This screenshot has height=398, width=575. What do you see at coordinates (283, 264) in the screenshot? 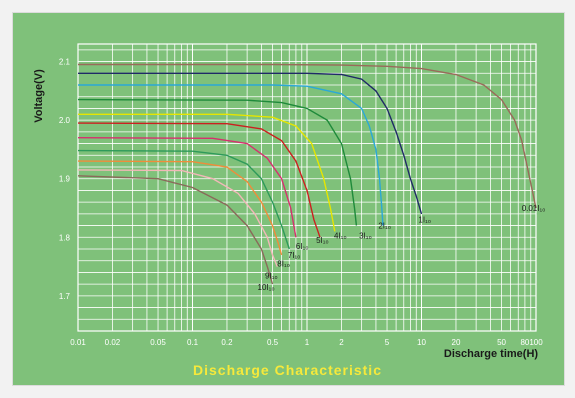
I see `series-label-8: 8I₁₀` at bounding box center [283, 264].